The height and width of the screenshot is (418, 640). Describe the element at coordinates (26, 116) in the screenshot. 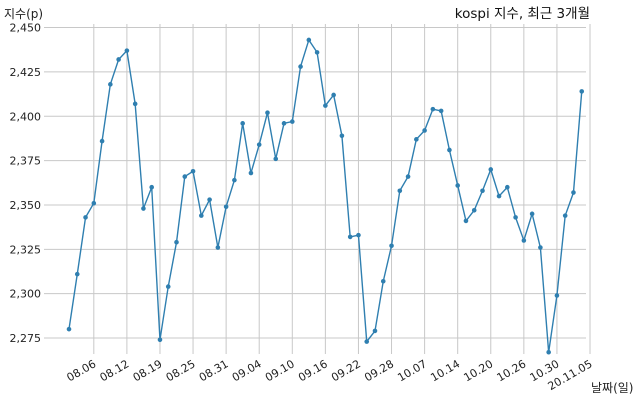

I see `y-tick-label: 2,400` at that location.